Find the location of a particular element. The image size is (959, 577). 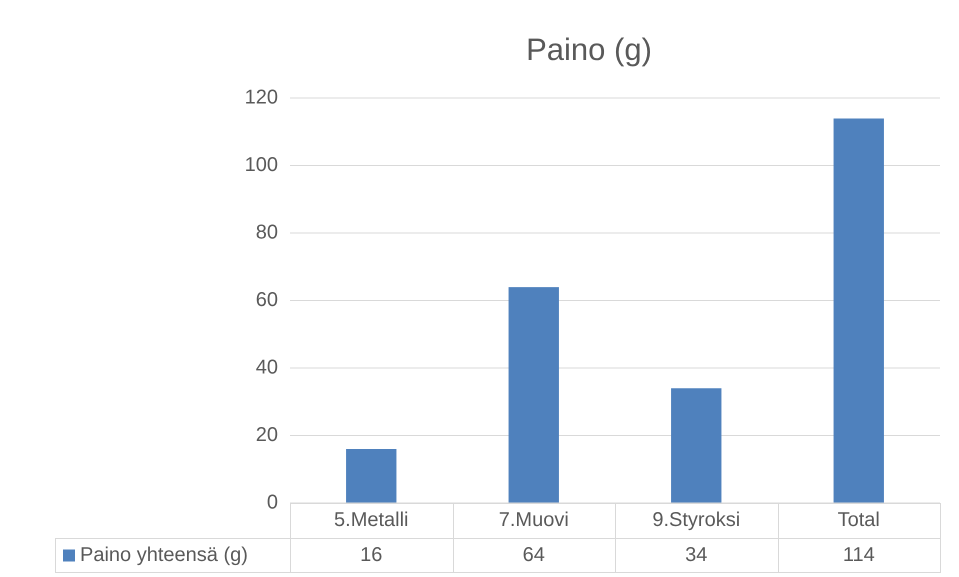

data-label: 114 is located at coordinates (858, 555).